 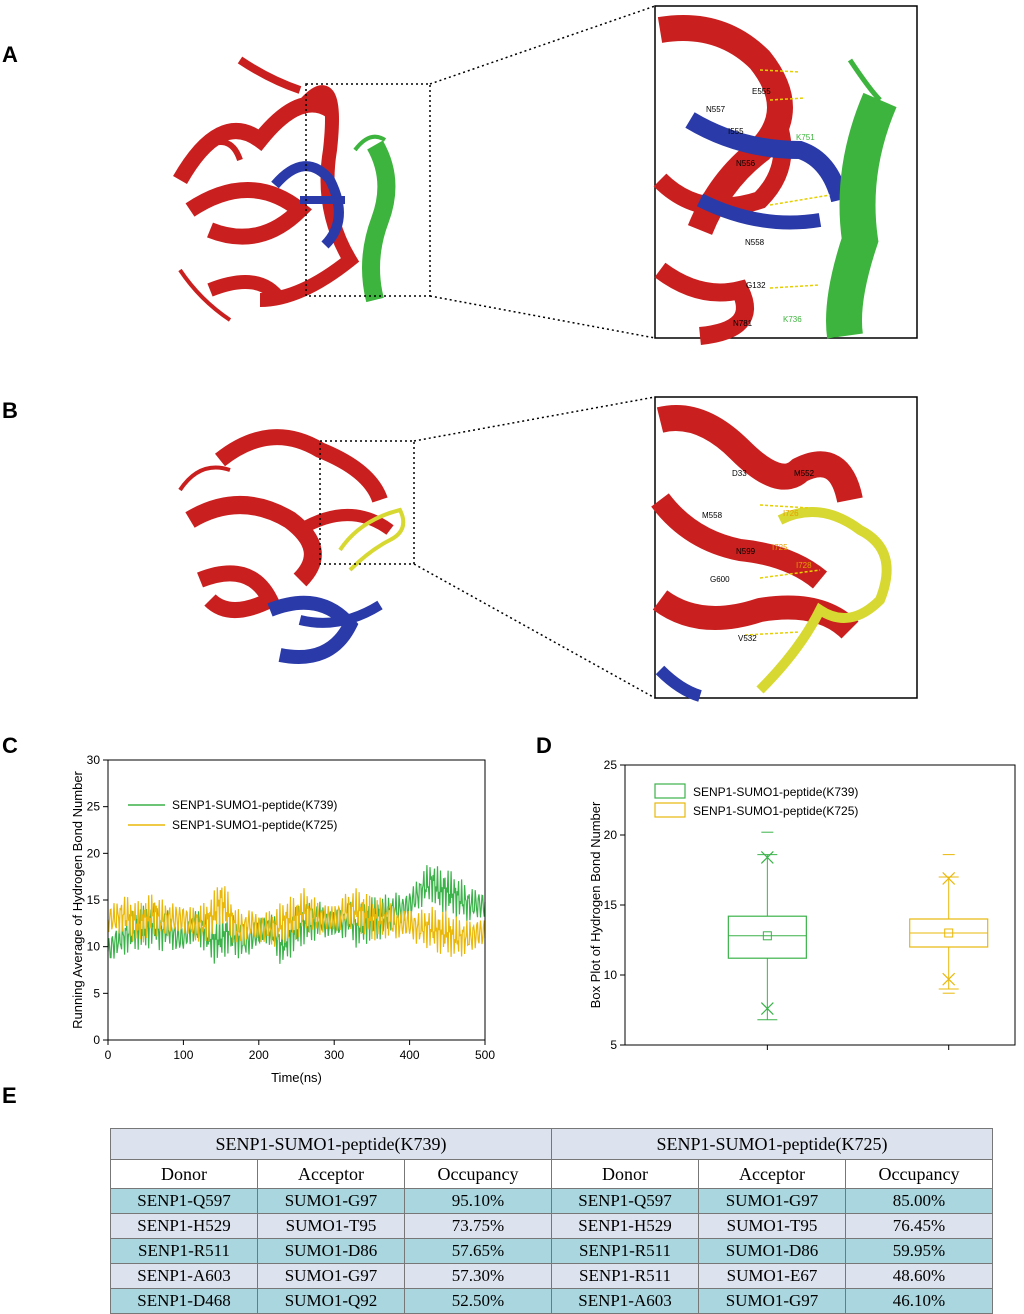 I want to click on table-group-k739: SENP1-SUMO1-peptide(K739), so click(x=331, y=1144).